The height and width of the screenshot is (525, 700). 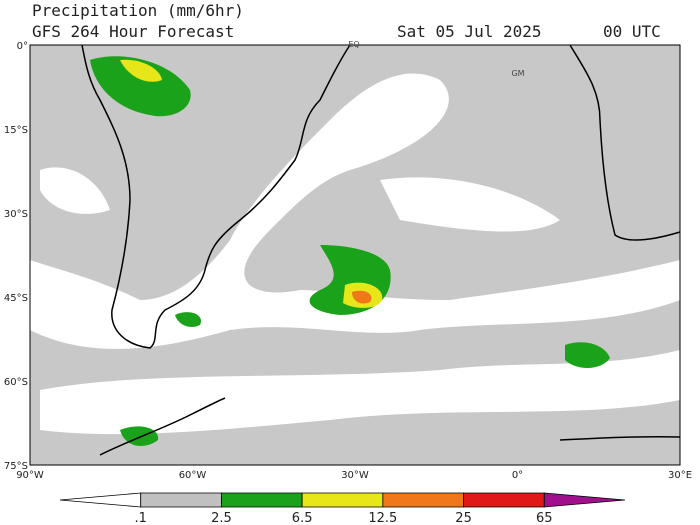 What do you see at coordinates (193, 475) in the screenshot?
I see `lon-label: 60°W` at bounding box center [193, 475].